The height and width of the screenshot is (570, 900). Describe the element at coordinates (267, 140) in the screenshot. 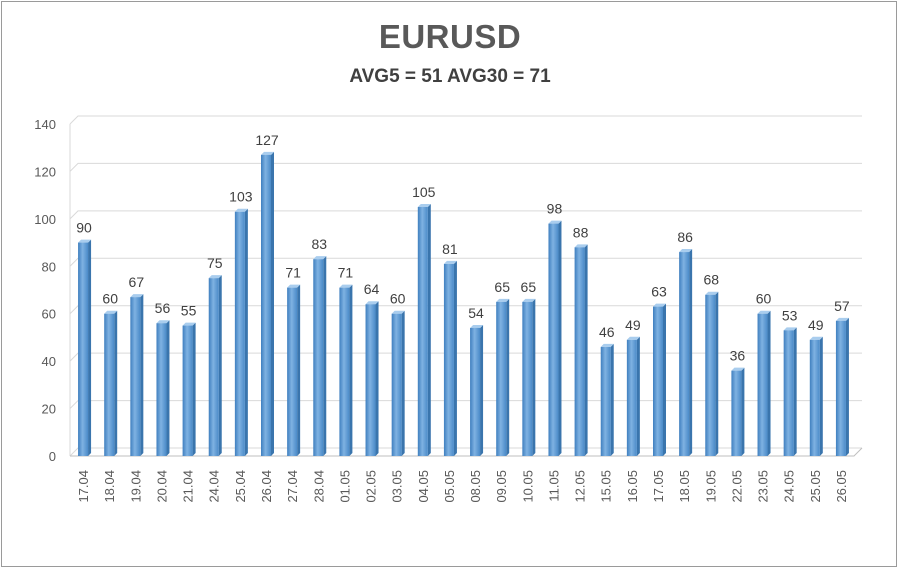

I see `data-label: 127` at that location.